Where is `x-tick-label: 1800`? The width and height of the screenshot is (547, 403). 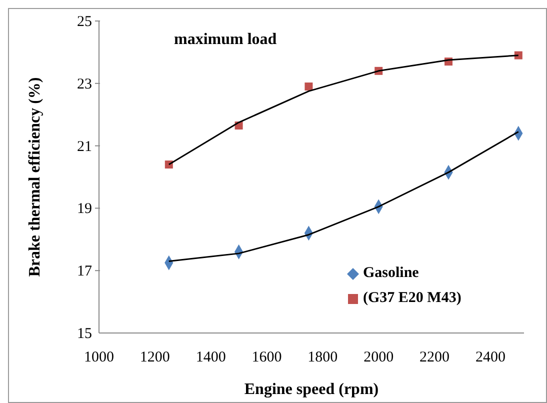
x-tick-label: 1800 is located at coordinates (323, 358).